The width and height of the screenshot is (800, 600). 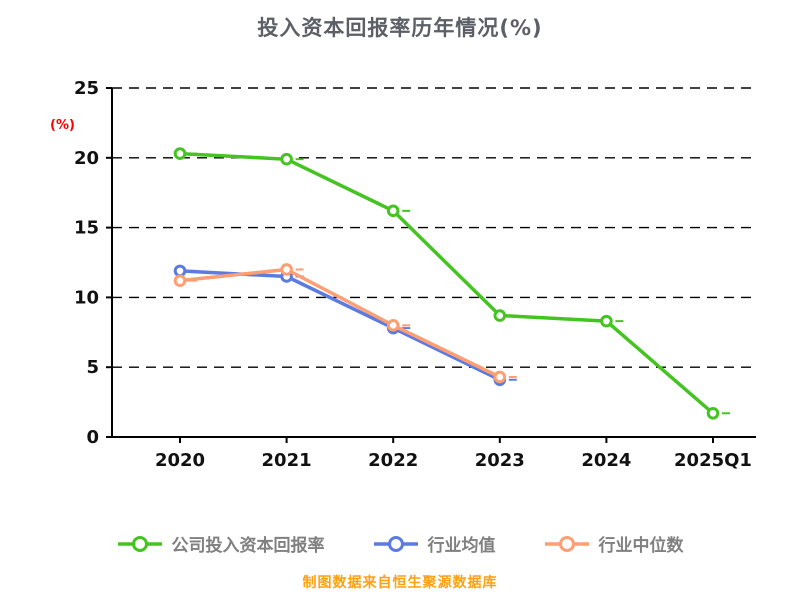 I want to click on x-tick-label: 2022, so click(x=393, y=460).